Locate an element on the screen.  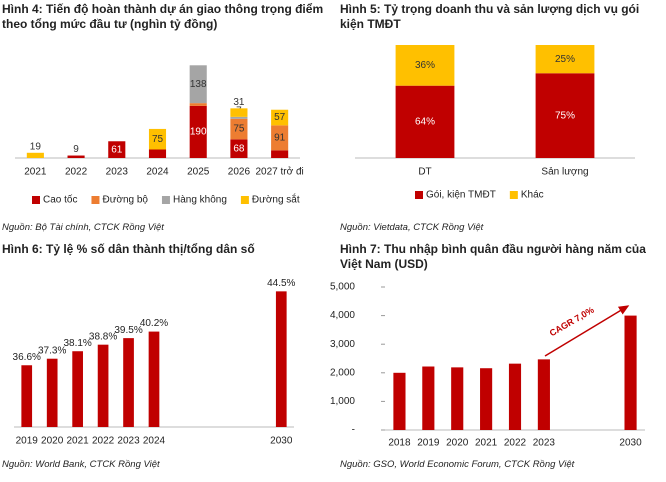
x-tick-label: 2027 trở đi is located at coordinates (280, 172).